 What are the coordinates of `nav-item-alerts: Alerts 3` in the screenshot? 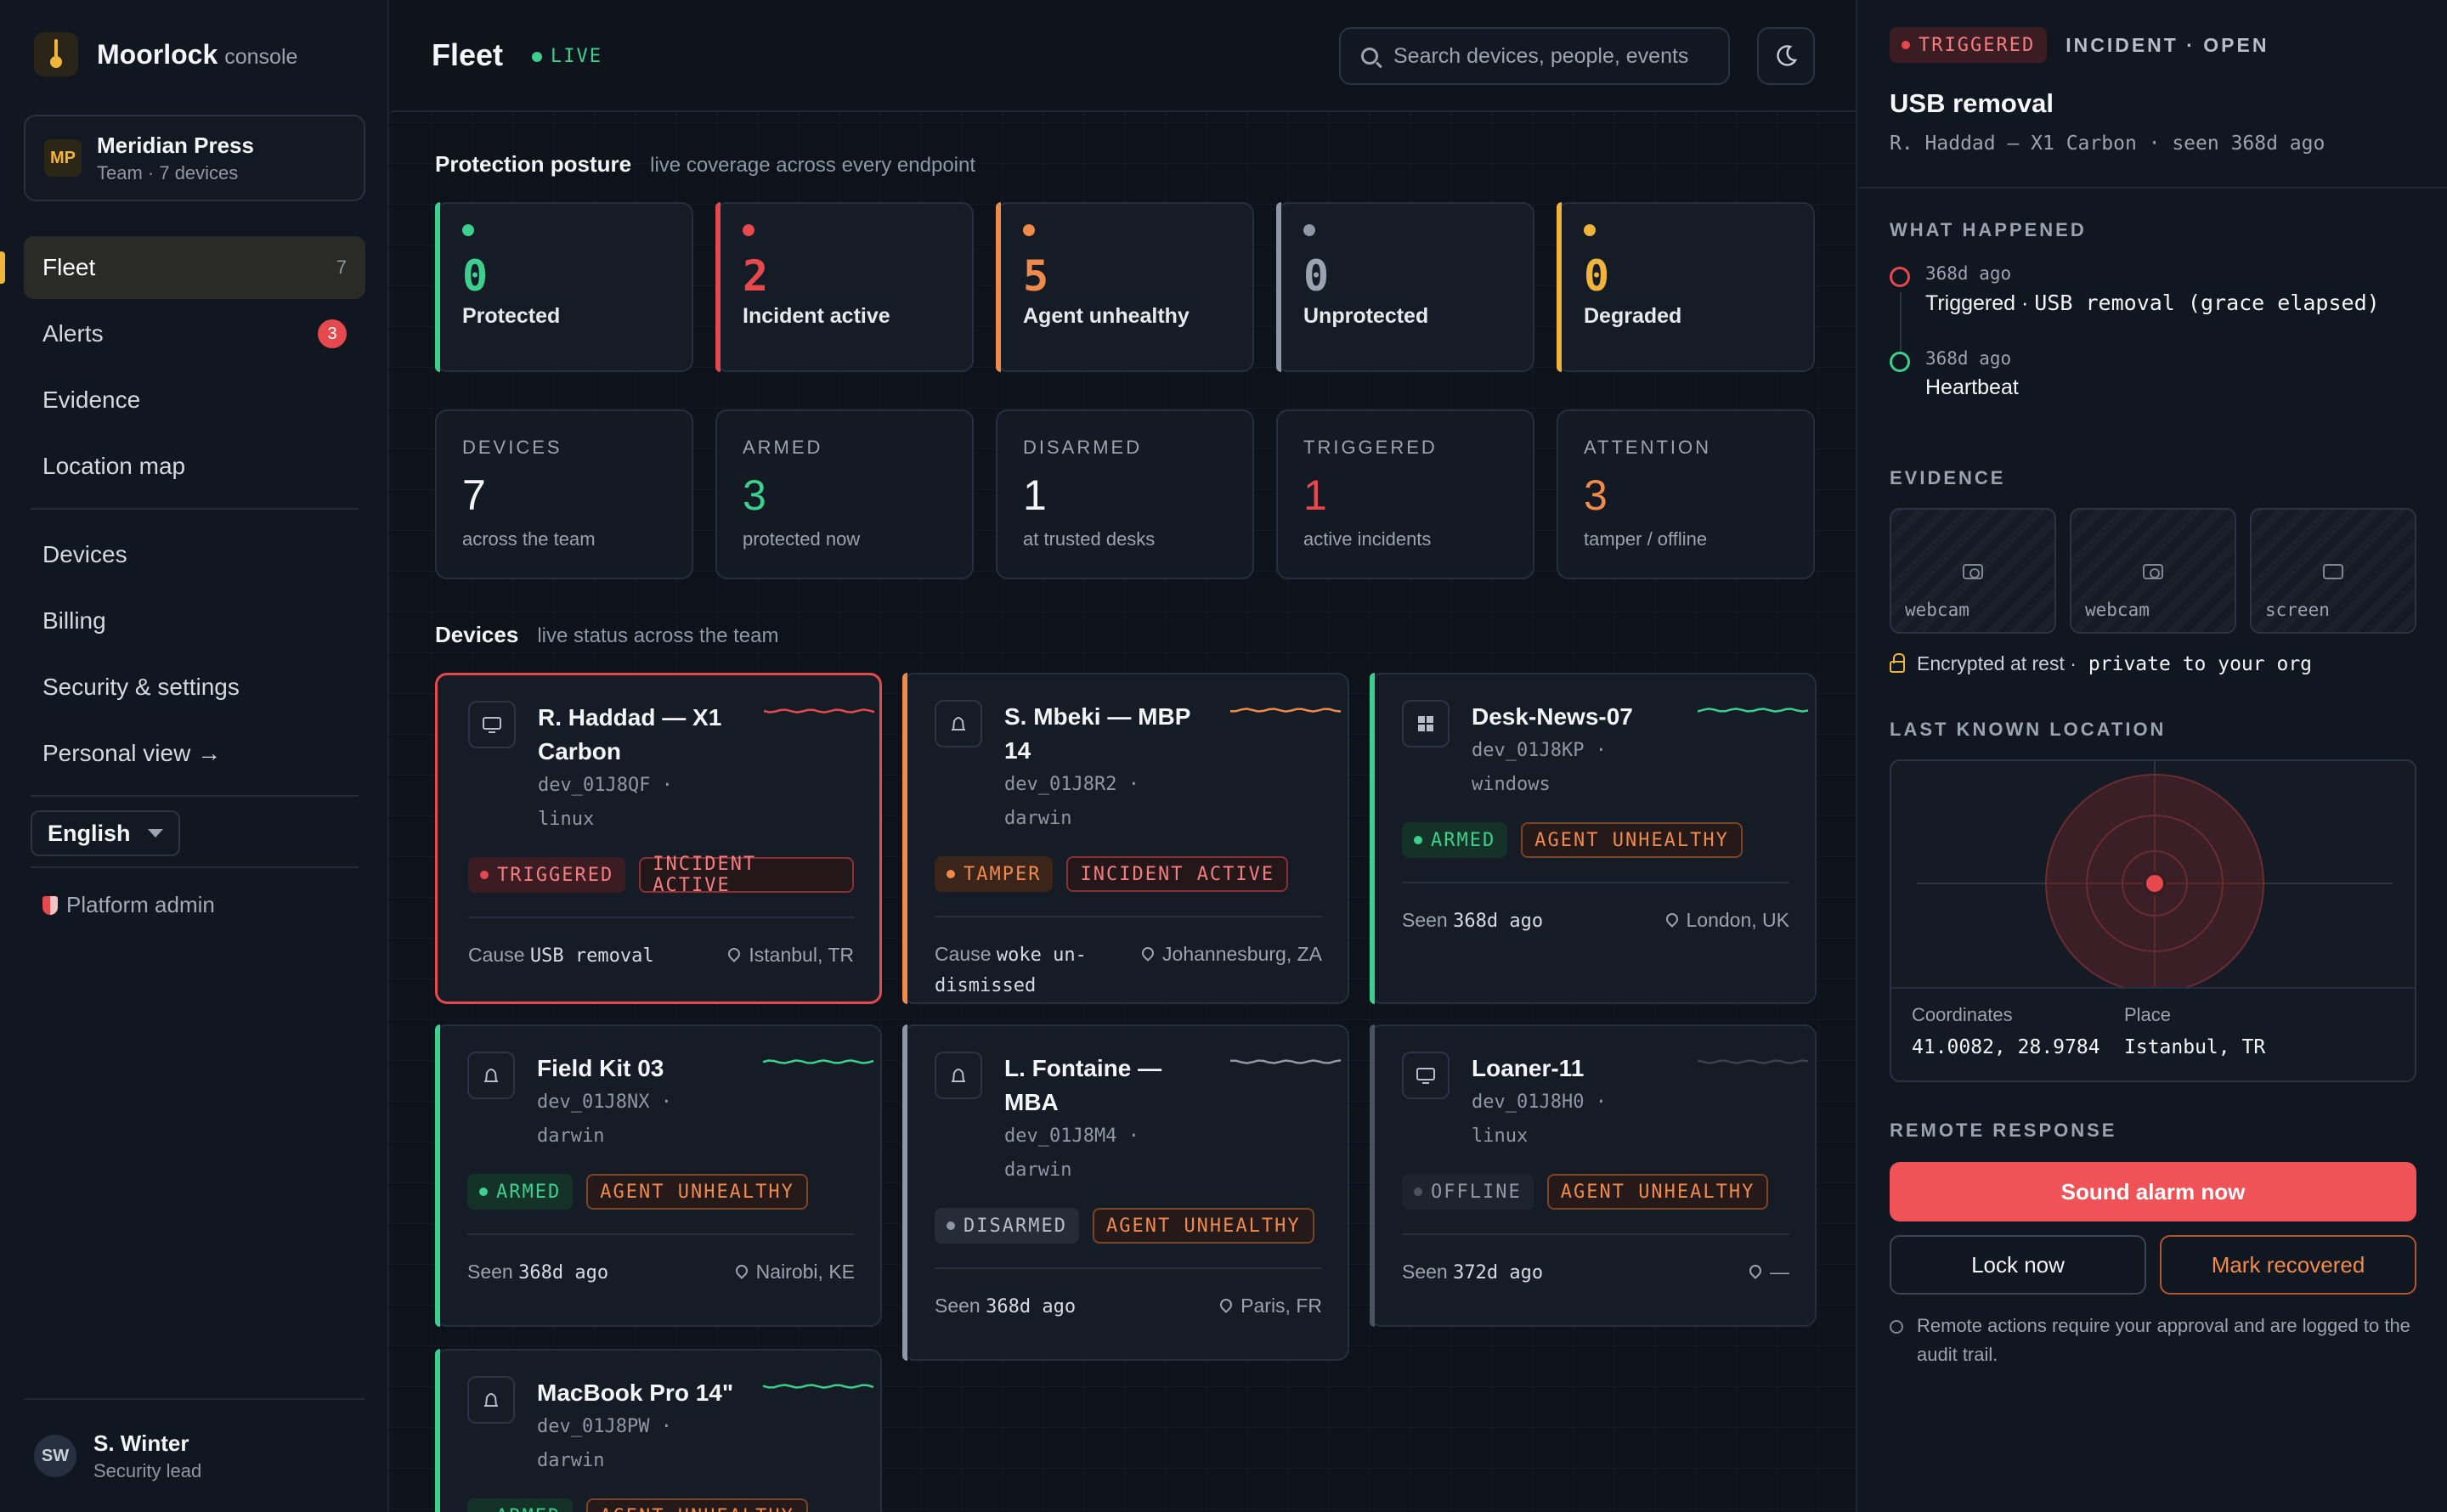 It's located at (194, 333).